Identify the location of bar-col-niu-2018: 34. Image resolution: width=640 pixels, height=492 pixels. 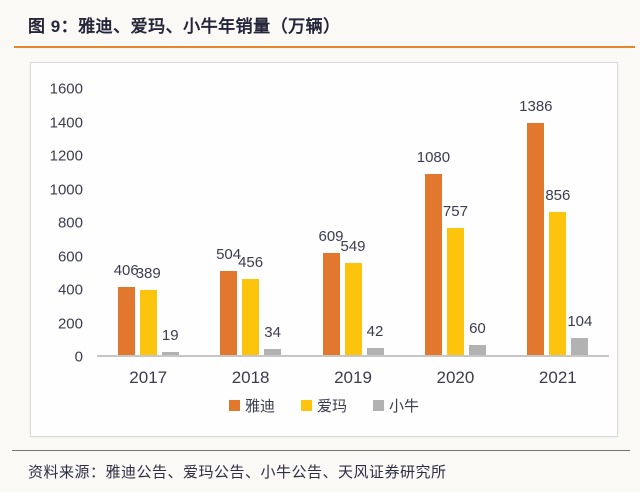
(273, 340).